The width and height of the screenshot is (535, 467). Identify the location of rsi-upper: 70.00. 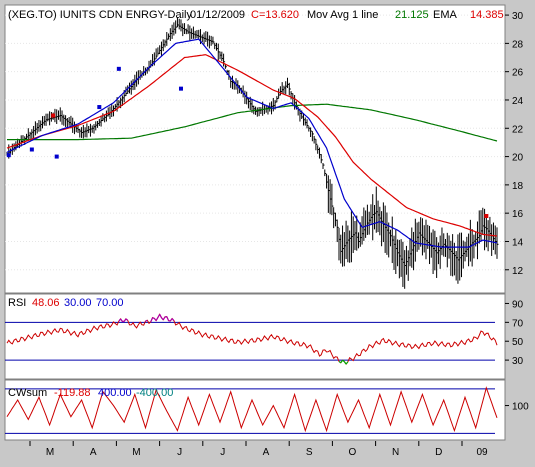
(110, 303).